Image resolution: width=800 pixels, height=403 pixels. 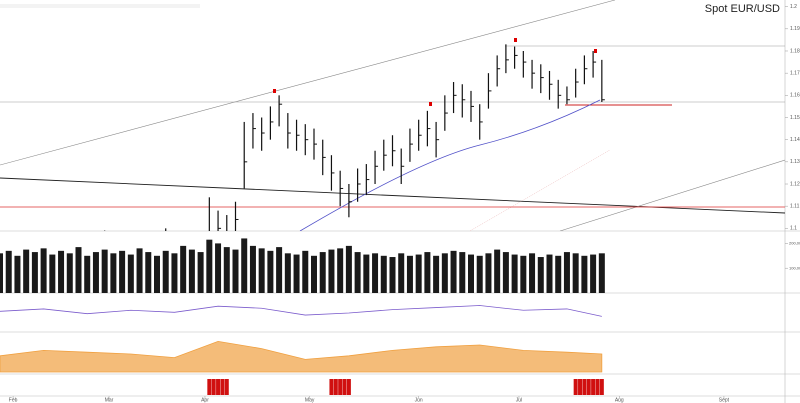 I want to click on y-tick-label: 1.14, so click(x=795, y=140).